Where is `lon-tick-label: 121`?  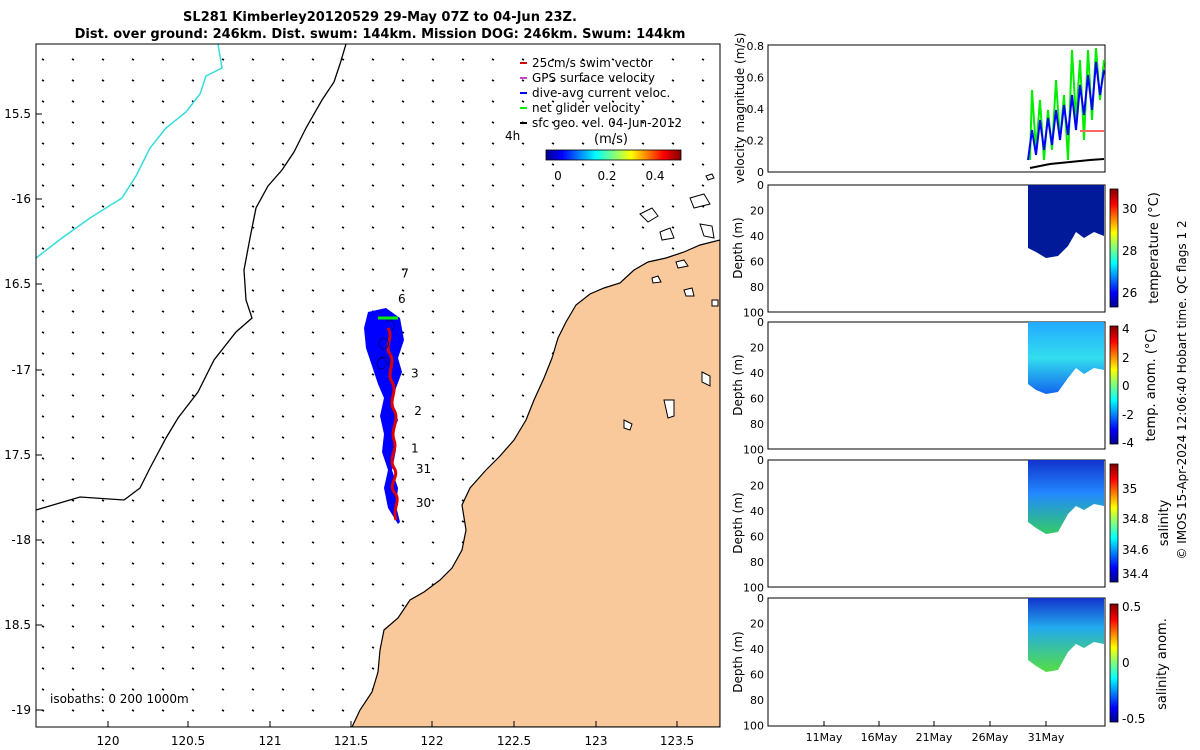 lon-tick-label: 121 is located at coordinates (270, 741).